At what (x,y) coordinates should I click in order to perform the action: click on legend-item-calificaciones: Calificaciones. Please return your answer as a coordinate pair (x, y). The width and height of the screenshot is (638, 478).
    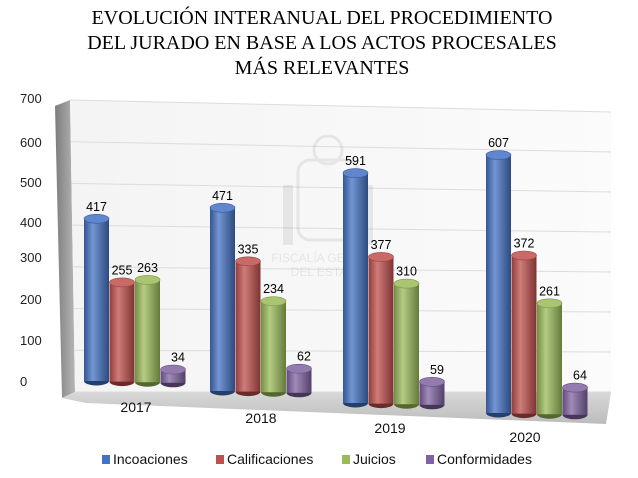
    Looking at the image, I should click on (264, 459).